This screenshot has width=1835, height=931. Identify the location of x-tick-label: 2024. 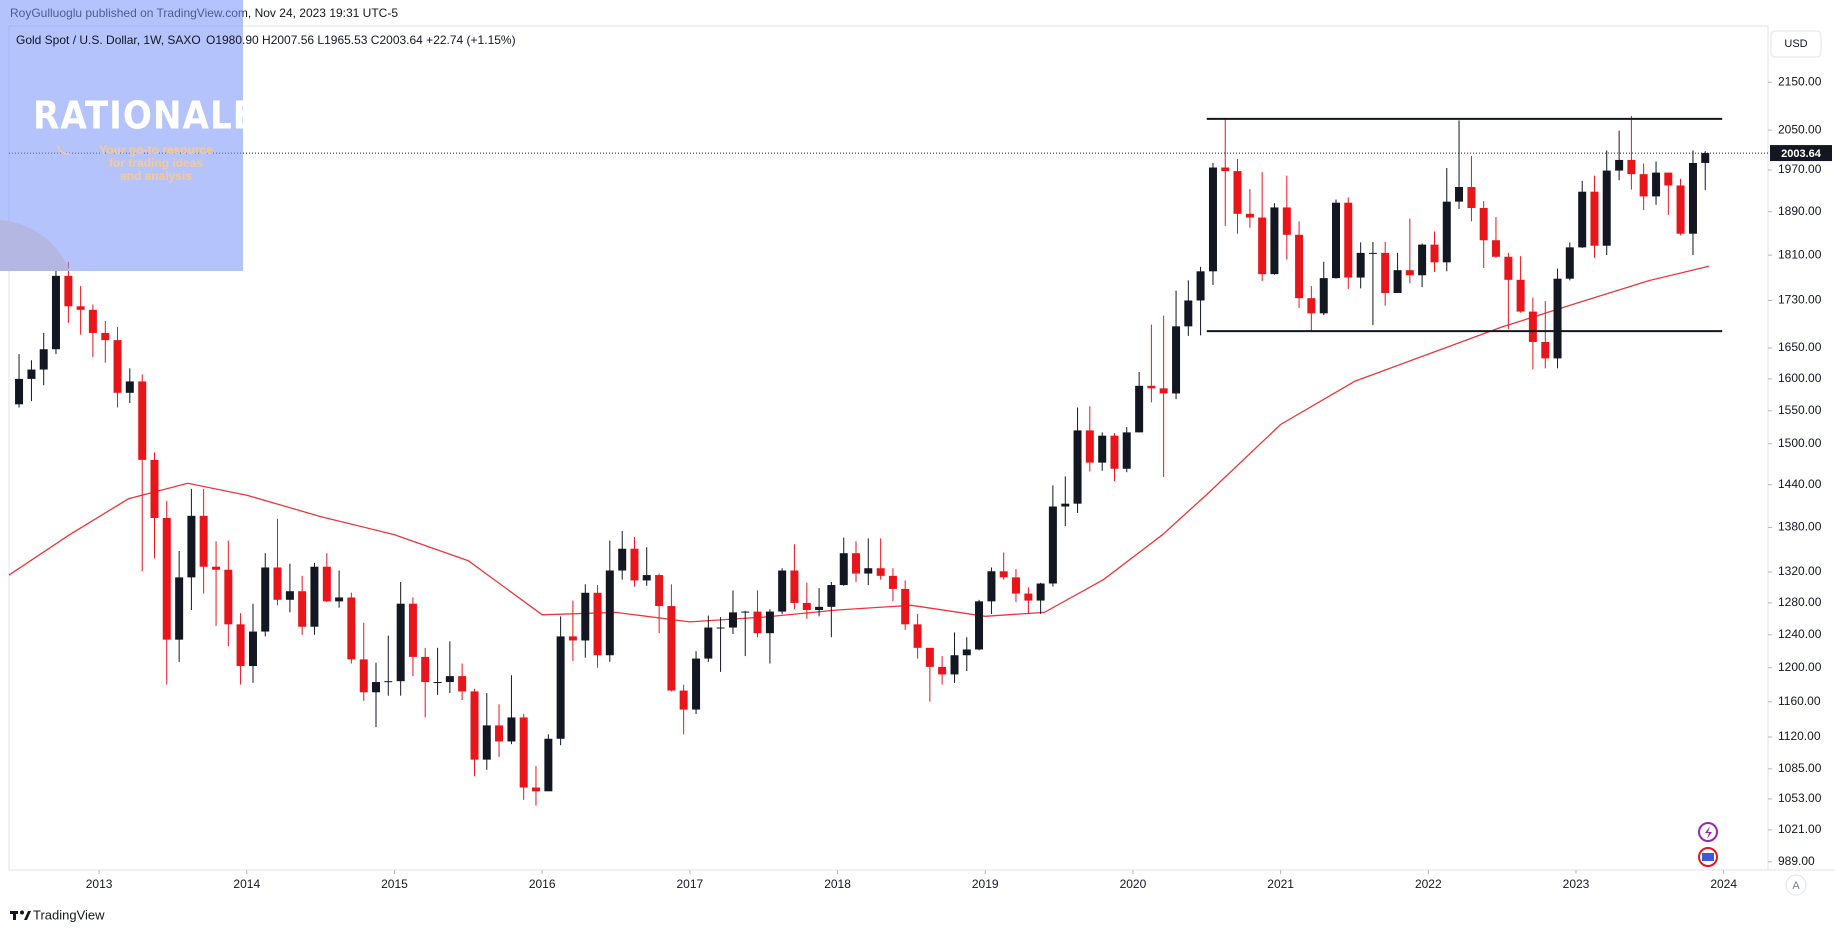
(1723, 884).